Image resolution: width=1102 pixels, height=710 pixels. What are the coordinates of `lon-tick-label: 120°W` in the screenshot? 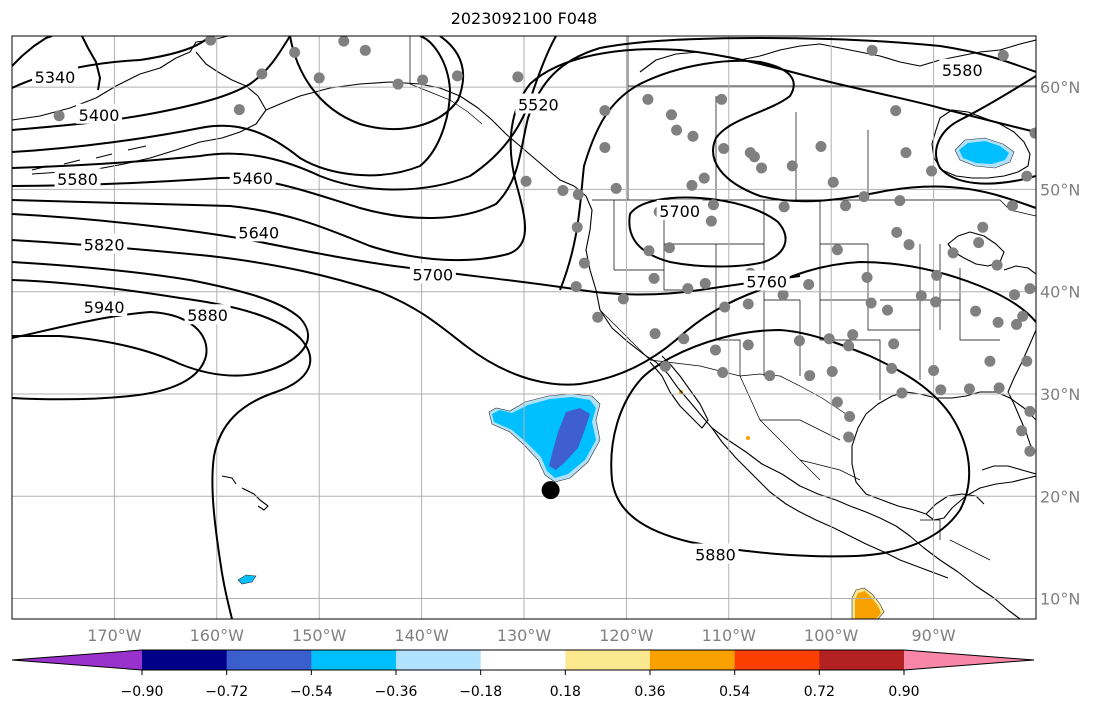 It's located at (626, 635).